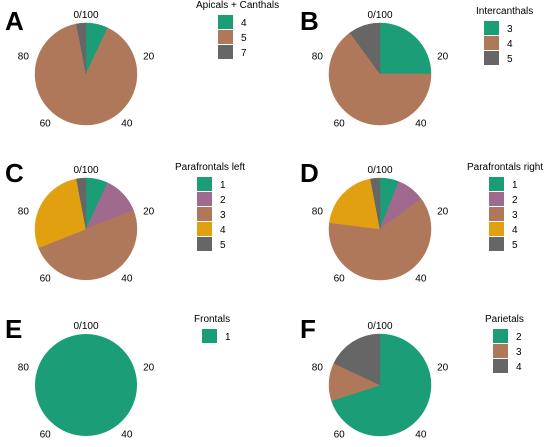 The image size is (550, 447). Describe the element at coordinates (309, 173) in the screenshot. I see `panel-label: D` at that location.